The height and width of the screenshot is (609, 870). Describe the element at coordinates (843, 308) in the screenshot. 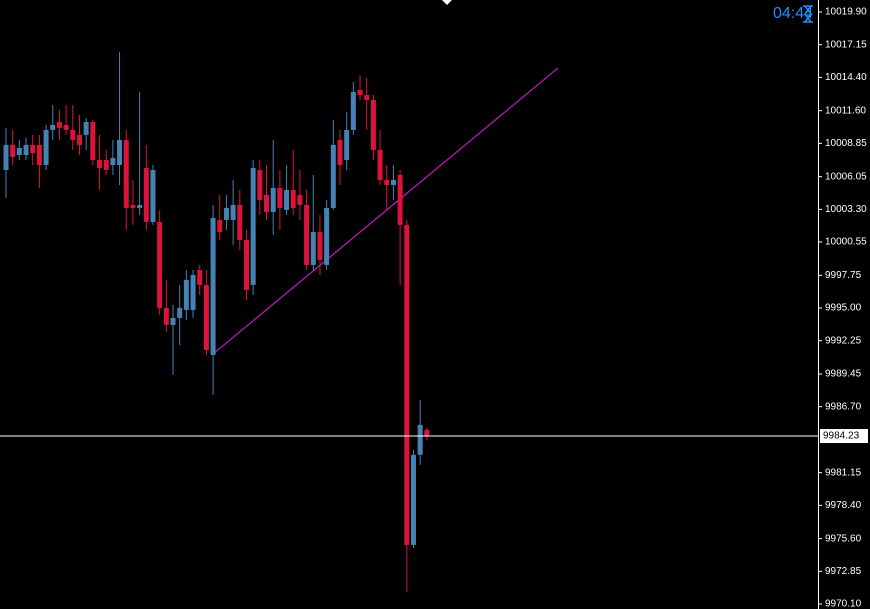

I see `y-tick-label: 9995.00` at that location.